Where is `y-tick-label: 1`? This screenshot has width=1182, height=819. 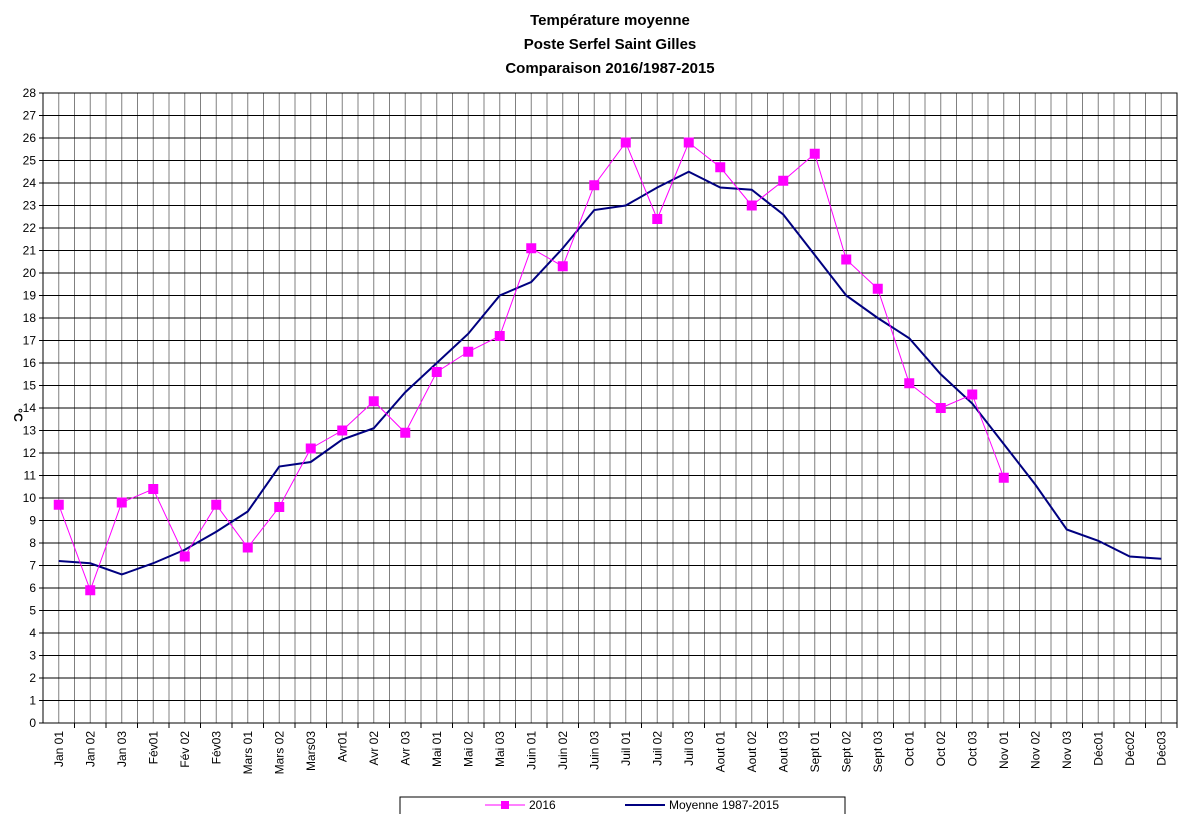
y-tick-label: 1 is located at coordinates (32, 701).